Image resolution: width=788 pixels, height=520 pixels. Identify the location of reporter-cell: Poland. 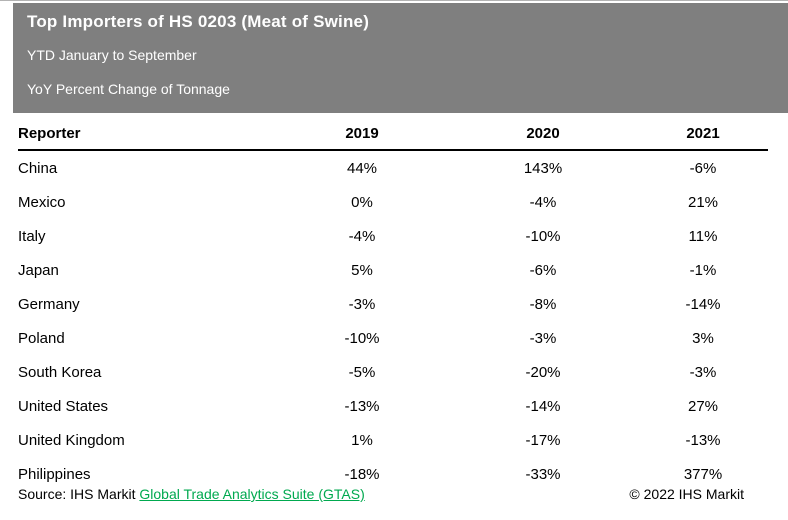
(41, 338).